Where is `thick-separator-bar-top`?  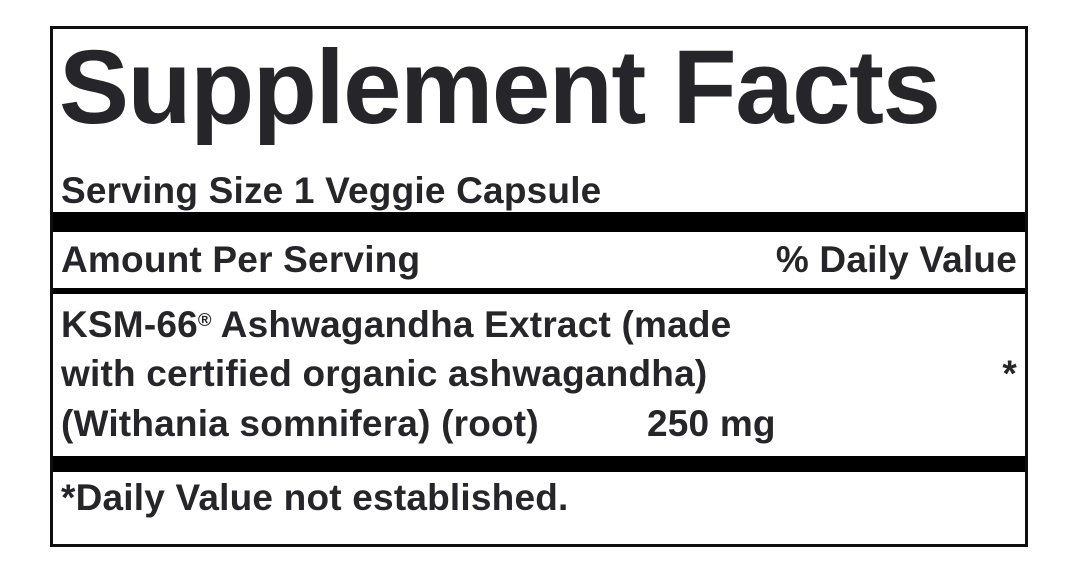 thick-separator-bar-top is located at coordinates (539, 222).